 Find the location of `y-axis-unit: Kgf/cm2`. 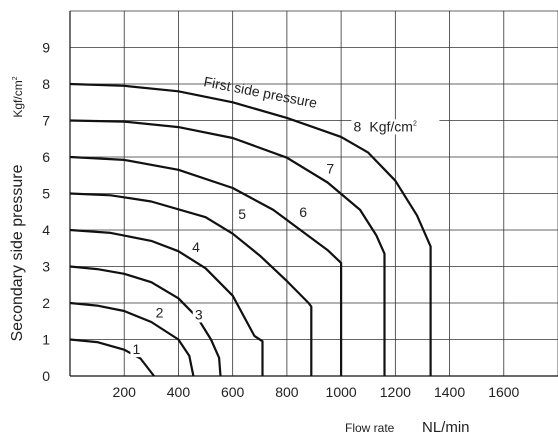

y-axis-unit: Kgf/cm2 is located at coordinates (18, 96).